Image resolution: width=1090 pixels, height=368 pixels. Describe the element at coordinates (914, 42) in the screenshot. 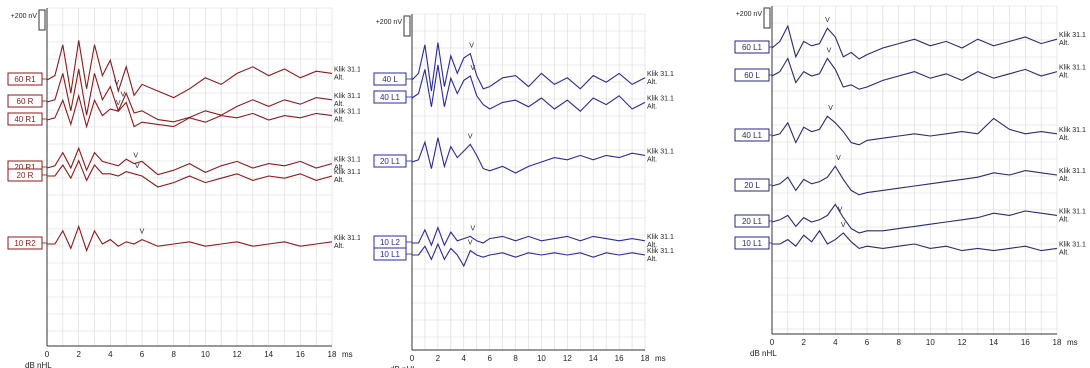

I see `trace-60-L1` at that location.